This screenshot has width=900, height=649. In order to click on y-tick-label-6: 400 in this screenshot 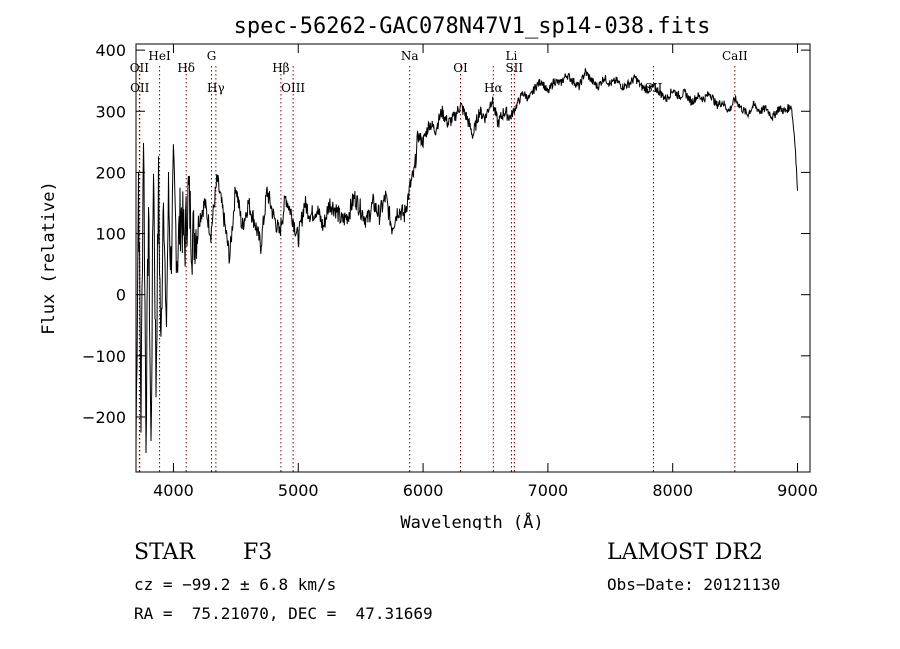, I will do `click(110, 50)`.